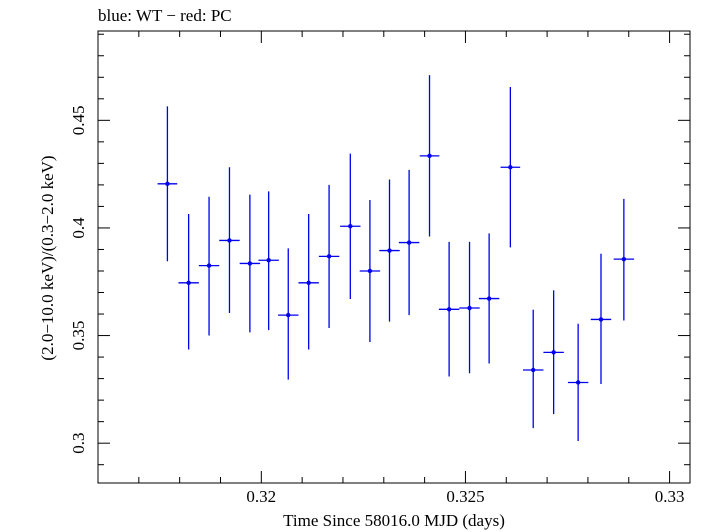 Image resolution: width=722 pixels, height=532 pixels. I want to click on x-tick-label: 0.33, so click(670, 496).